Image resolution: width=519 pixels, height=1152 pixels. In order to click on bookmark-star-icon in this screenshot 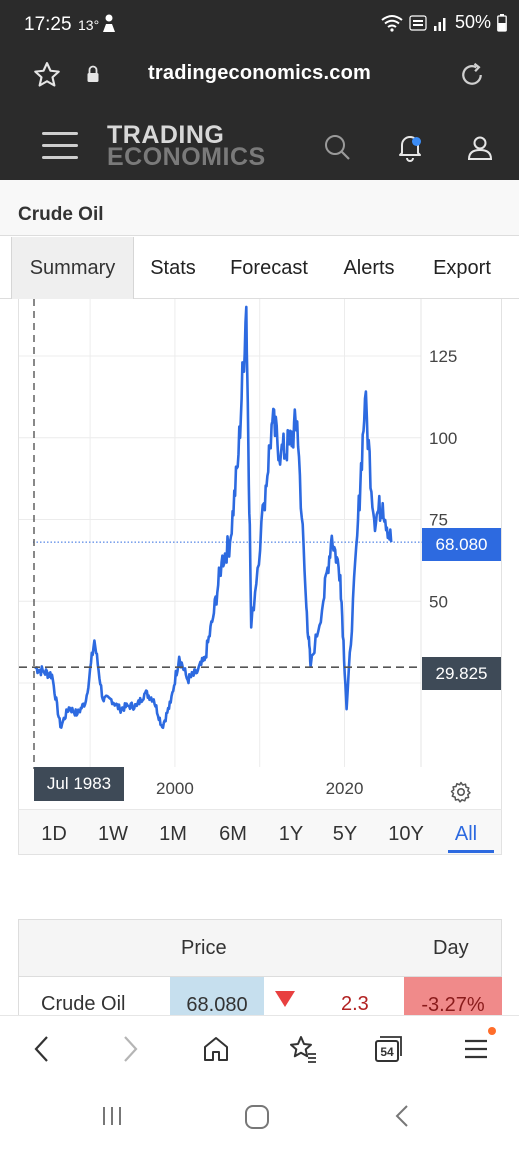, I will do `click(47, 75)`.